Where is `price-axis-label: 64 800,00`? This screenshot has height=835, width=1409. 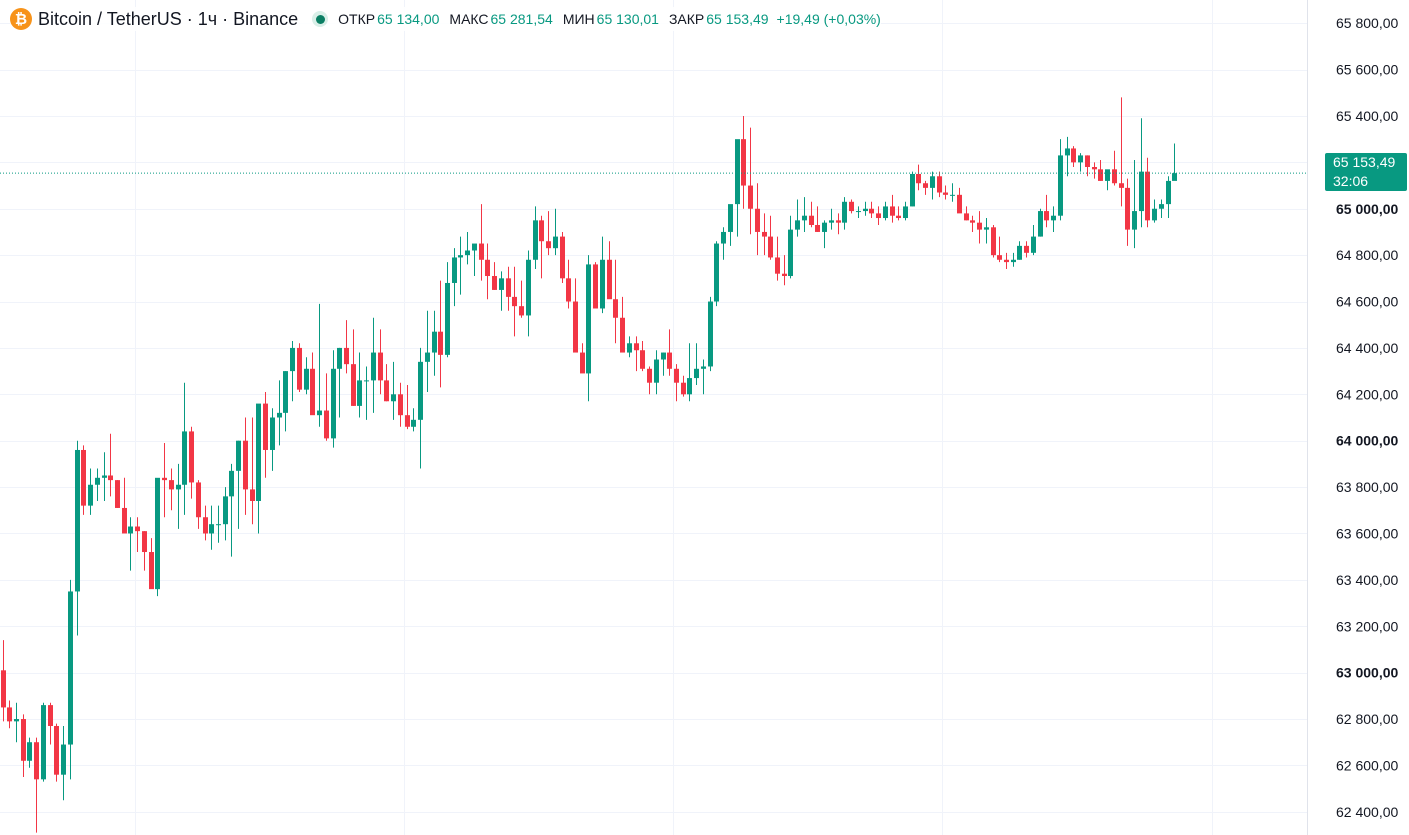
price-axis-label: 64 800,00 is located at coordinates (1367, 255).